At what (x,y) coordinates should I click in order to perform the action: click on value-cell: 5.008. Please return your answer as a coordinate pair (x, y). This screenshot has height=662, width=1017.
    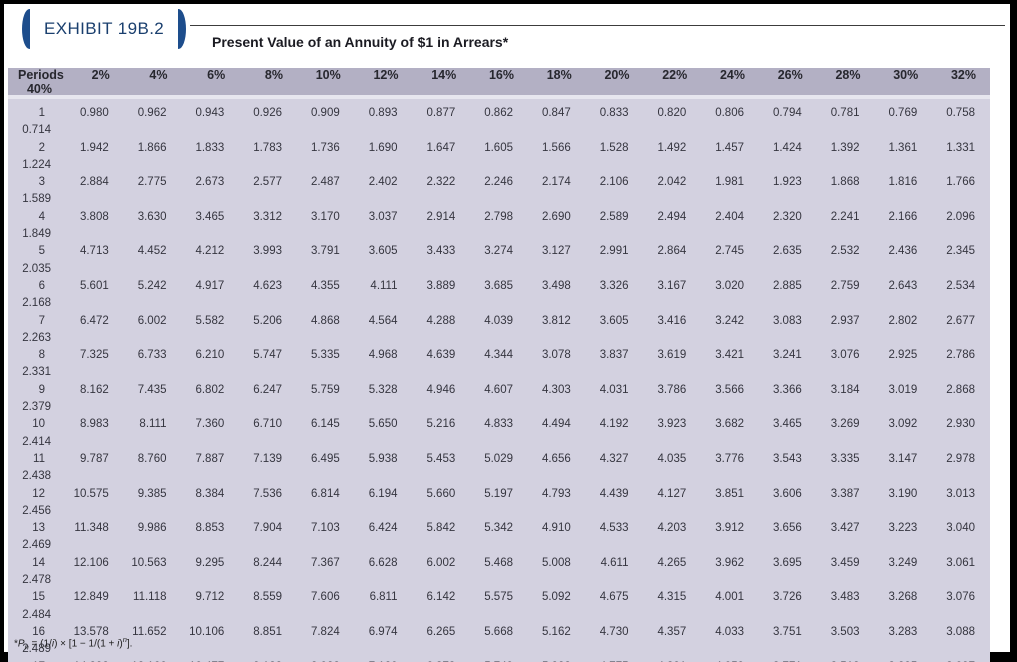
    Looking at the image, I should click on (556, 562).